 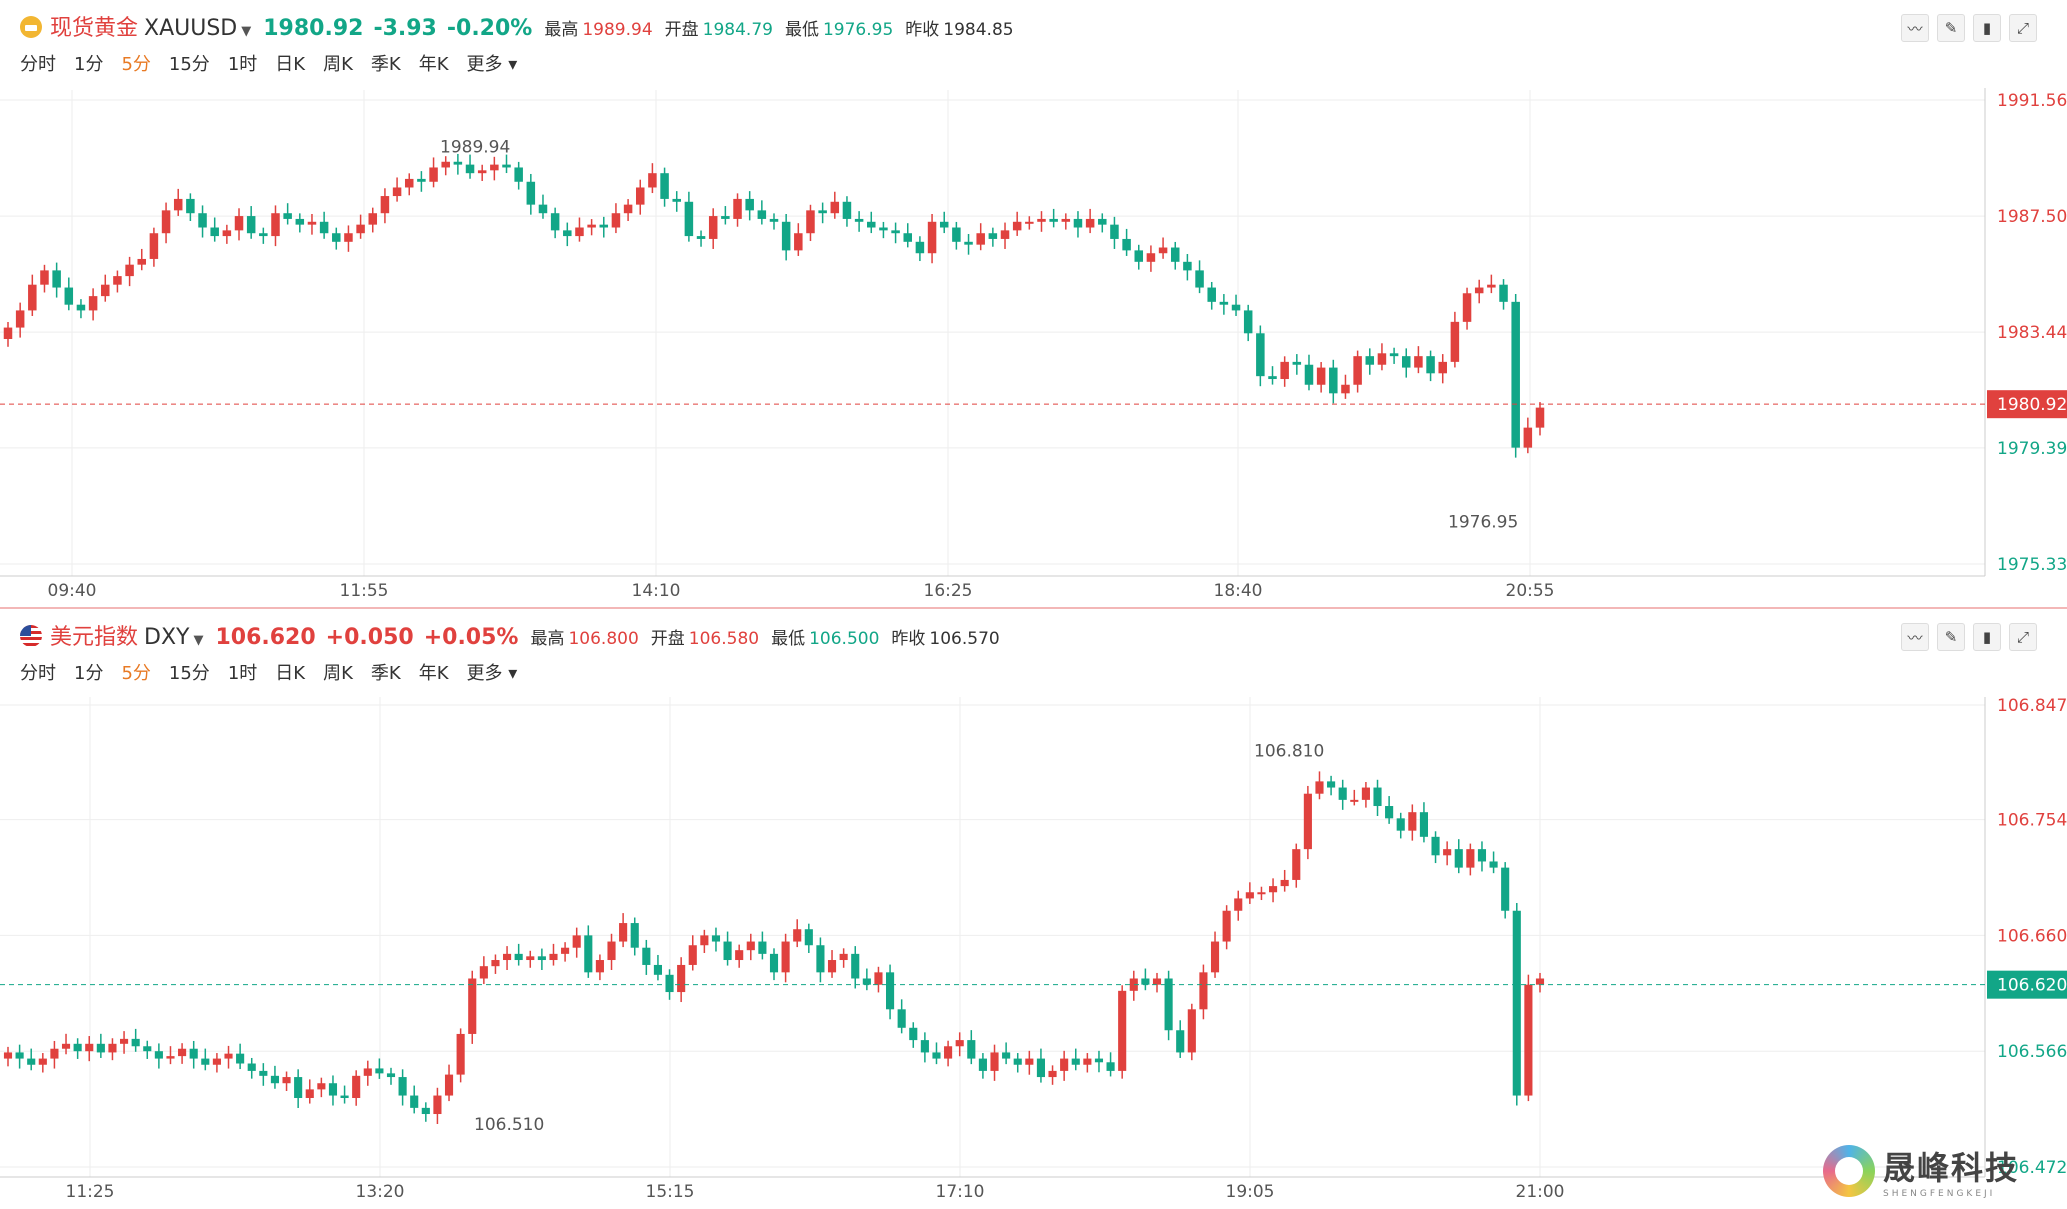 What do you see at coordinates (90, 1192) in the screenshot?
I see `x-tick-label: 11:25` at bounding box center [90, 1192].